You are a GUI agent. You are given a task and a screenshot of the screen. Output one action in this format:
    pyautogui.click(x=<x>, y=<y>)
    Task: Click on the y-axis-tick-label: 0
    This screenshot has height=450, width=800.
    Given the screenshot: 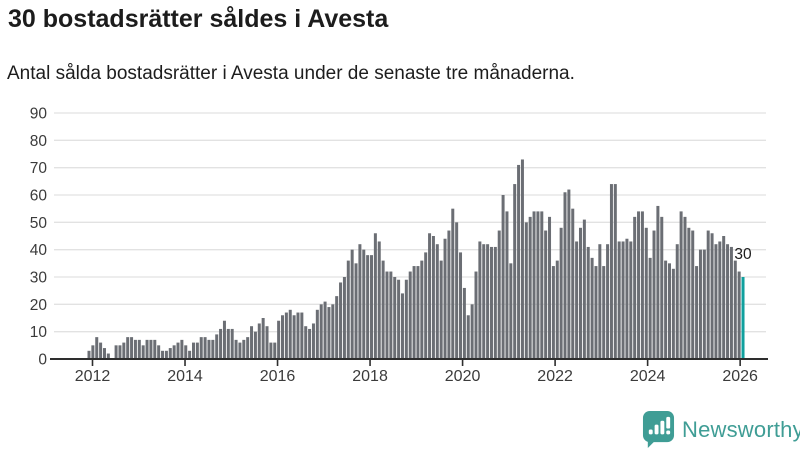 What is the action you would take?
    pyautogui.click(x=42, y=360)
    